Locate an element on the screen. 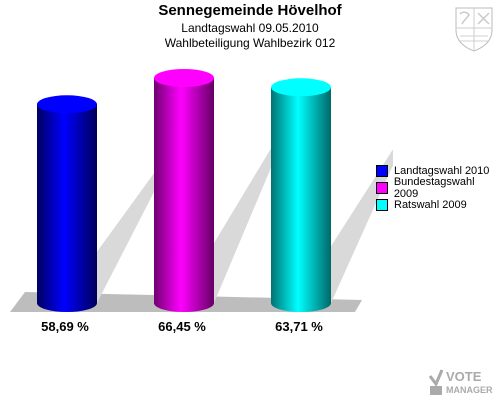 The width and height of the screenshot is (500, 400). value-label-bundestagswahl-2009: 66,45 % is located at coordinates (182, 326).